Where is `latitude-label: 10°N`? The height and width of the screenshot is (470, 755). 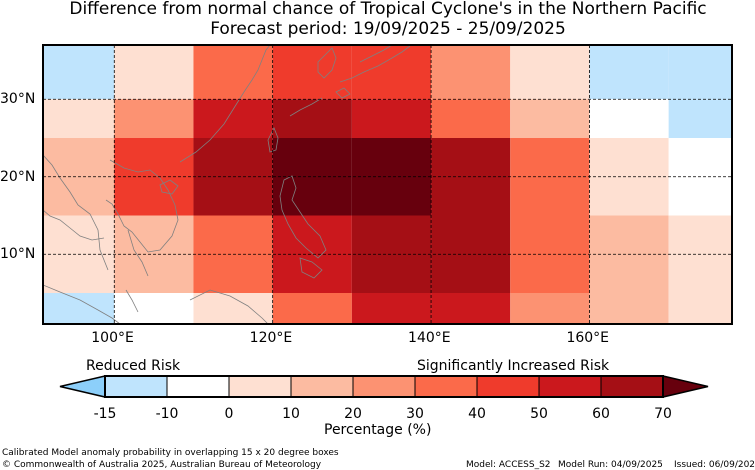 latitude-label: 10°N is located at coordinates (18, 254).